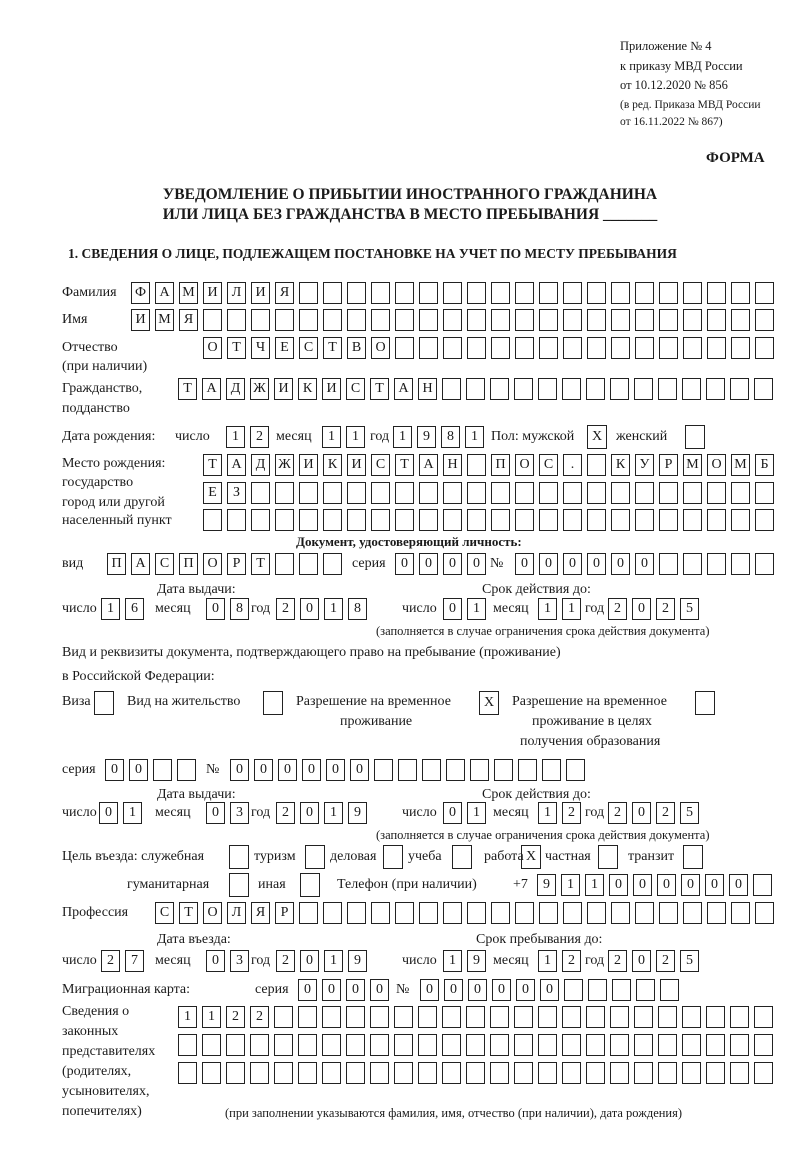  What do you see at coordinates (357, 813) in the screenshot?
I see `stay-doc-issue-year-char-box: 9` at bounding box center [357, 813].